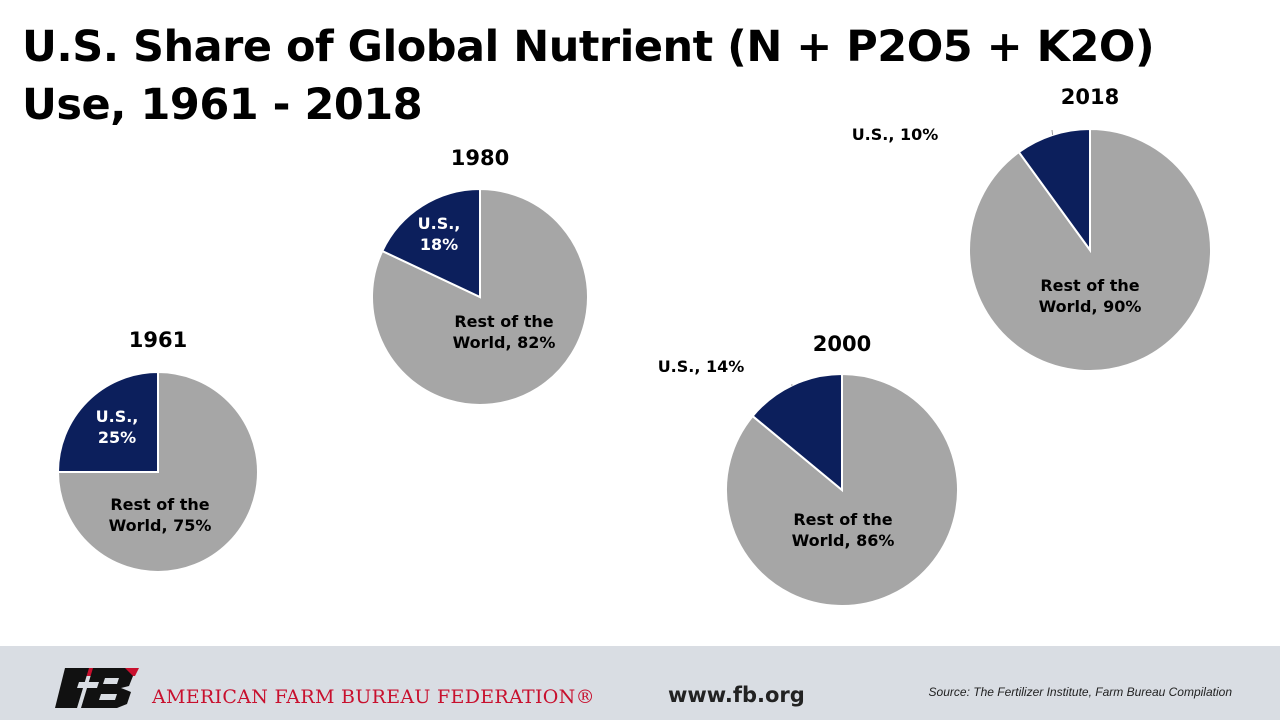  Describe the element at coordinates (504, 332) in the screenshot. I see `data-label-rest: Rest of the World, 82%` at that location.